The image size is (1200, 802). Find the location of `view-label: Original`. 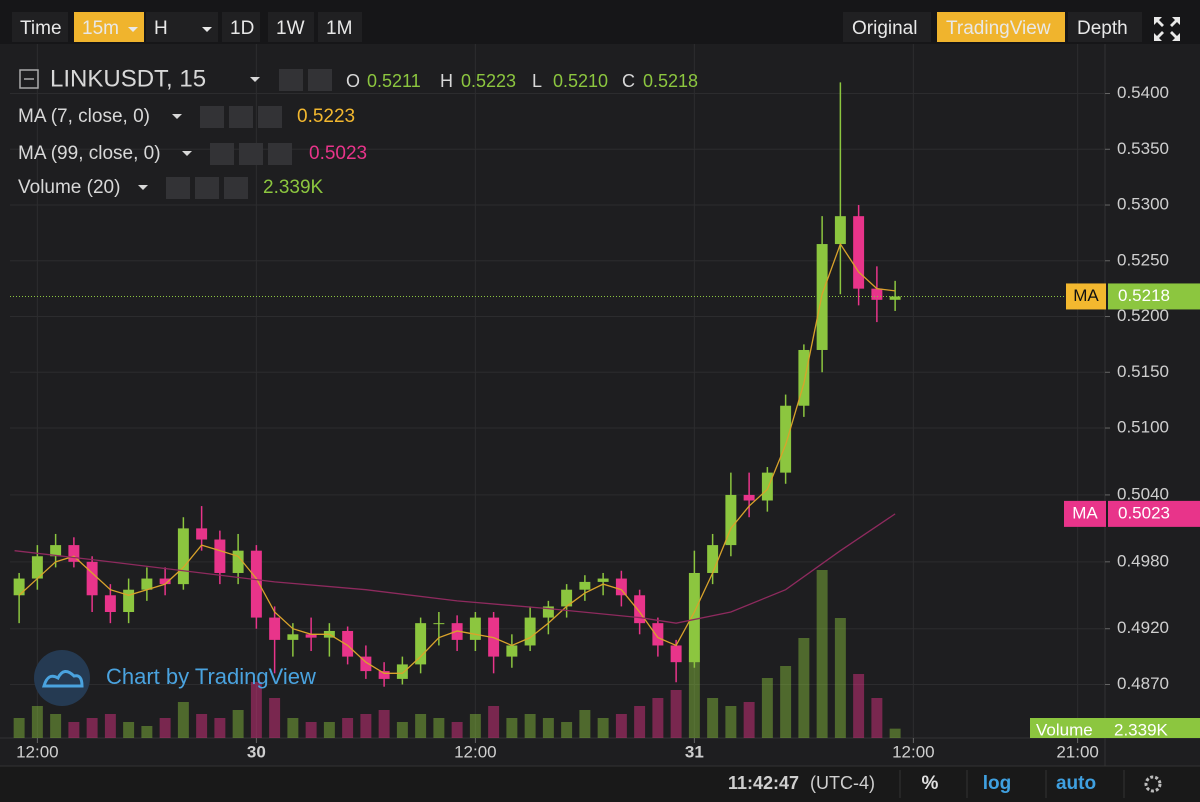

view-label: Original is located at coordinates (884, 28).